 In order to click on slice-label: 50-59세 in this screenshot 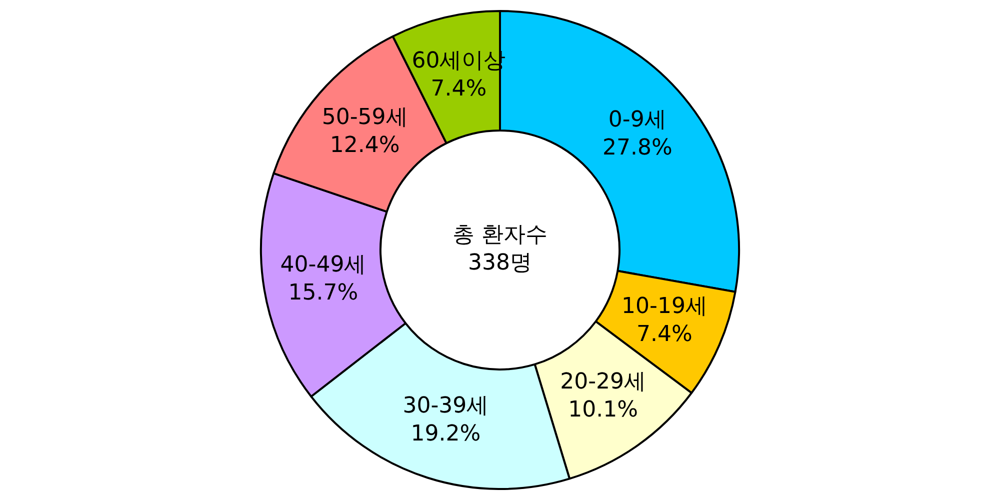, I will do `click(365, 117)`.